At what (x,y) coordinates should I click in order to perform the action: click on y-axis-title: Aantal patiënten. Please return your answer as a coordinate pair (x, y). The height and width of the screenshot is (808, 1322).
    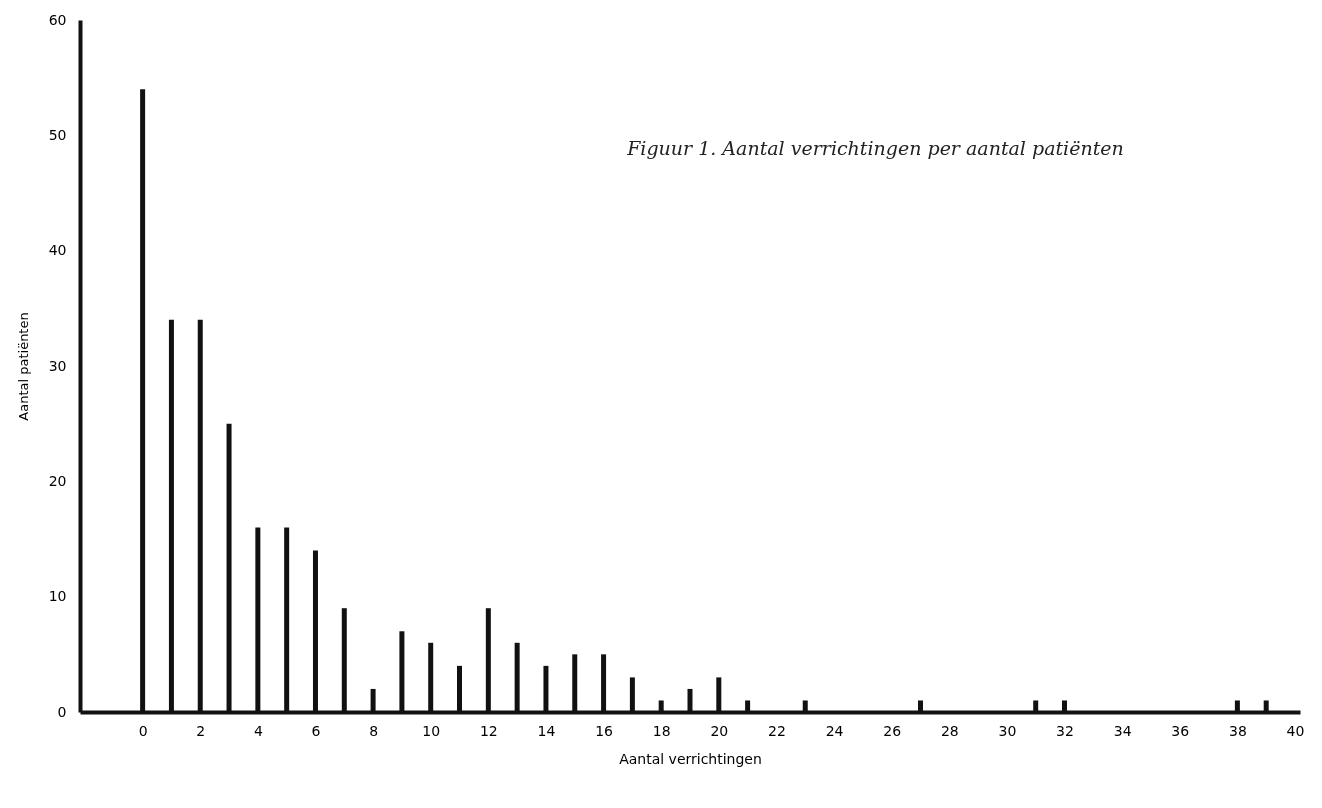
    Looking at the image, I should click on (23, 366).